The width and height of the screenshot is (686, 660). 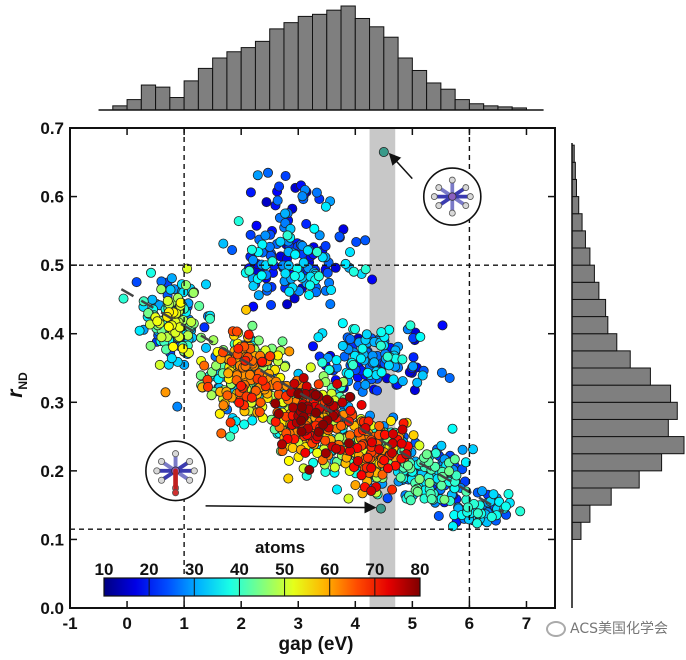 What do you see at coordinates (104, 569) in the screenshot?
I see `colorbar-tick-label: 10` at bounding box center [104, 569].